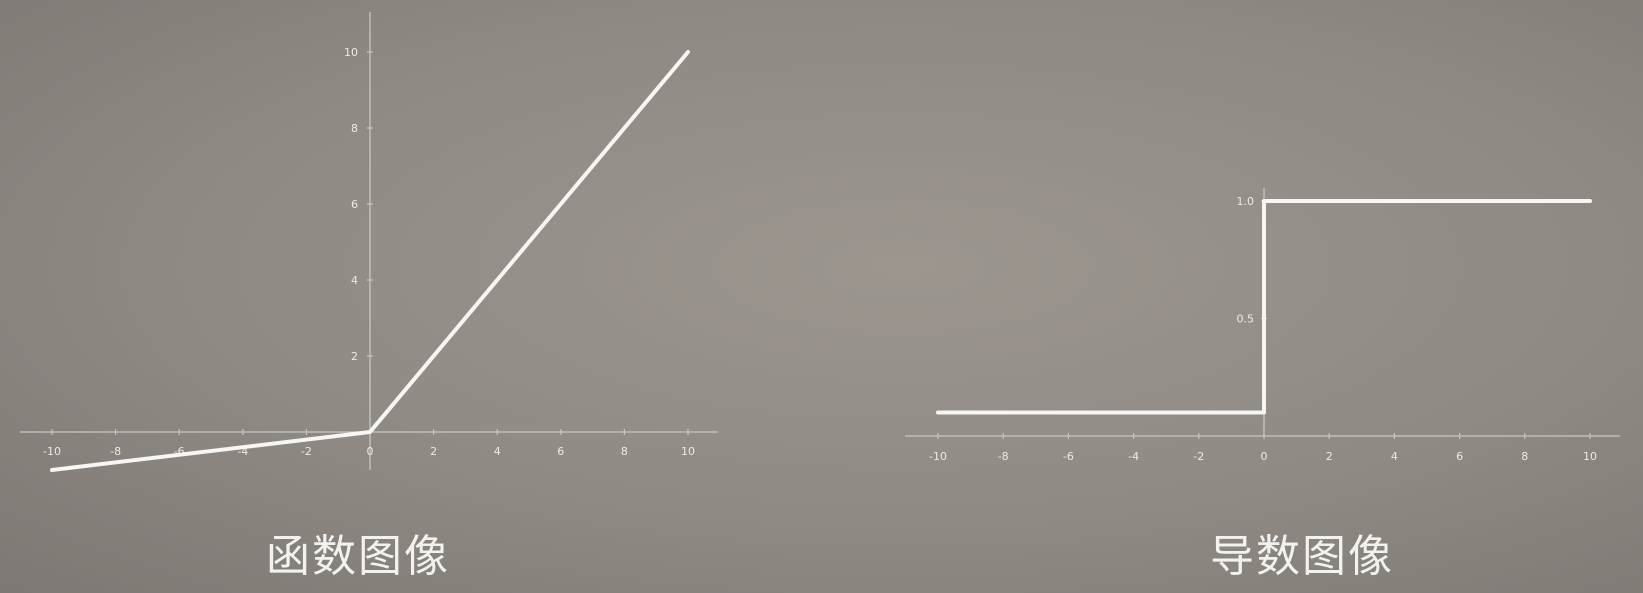 This screenshot has width=1643, height=593. Describe the element at coordinates (115, 451) in the screenshot. I see `function-x-tick-label: -8` at that location.